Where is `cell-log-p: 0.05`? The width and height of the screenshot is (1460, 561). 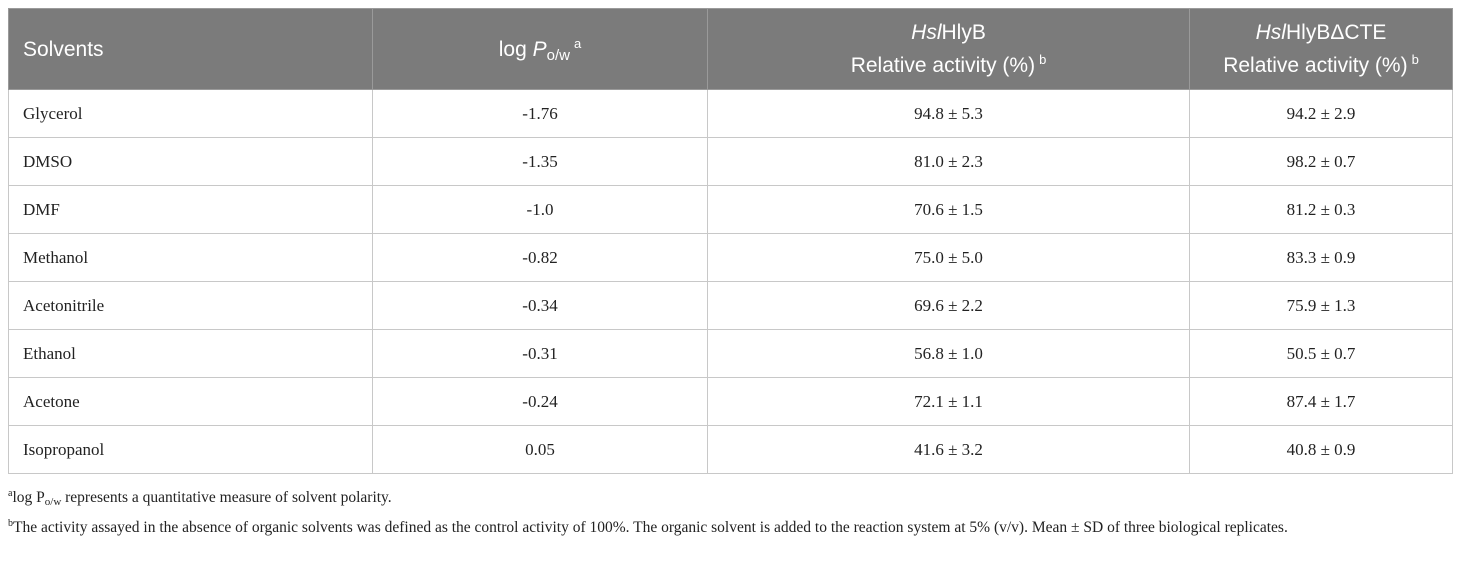 cell-log-p: 0.05 is located at coordinates (540, 449).